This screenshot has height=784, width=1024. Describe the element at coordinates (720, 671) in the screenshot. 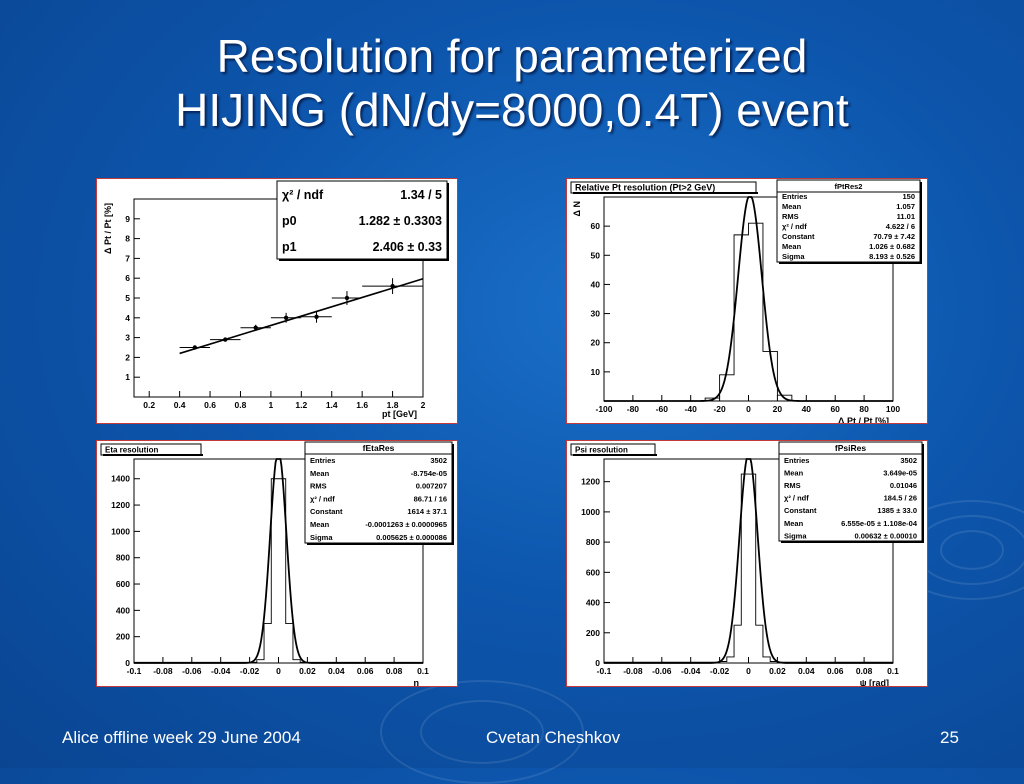

I see `x-tick-label: -0.02` at that location.